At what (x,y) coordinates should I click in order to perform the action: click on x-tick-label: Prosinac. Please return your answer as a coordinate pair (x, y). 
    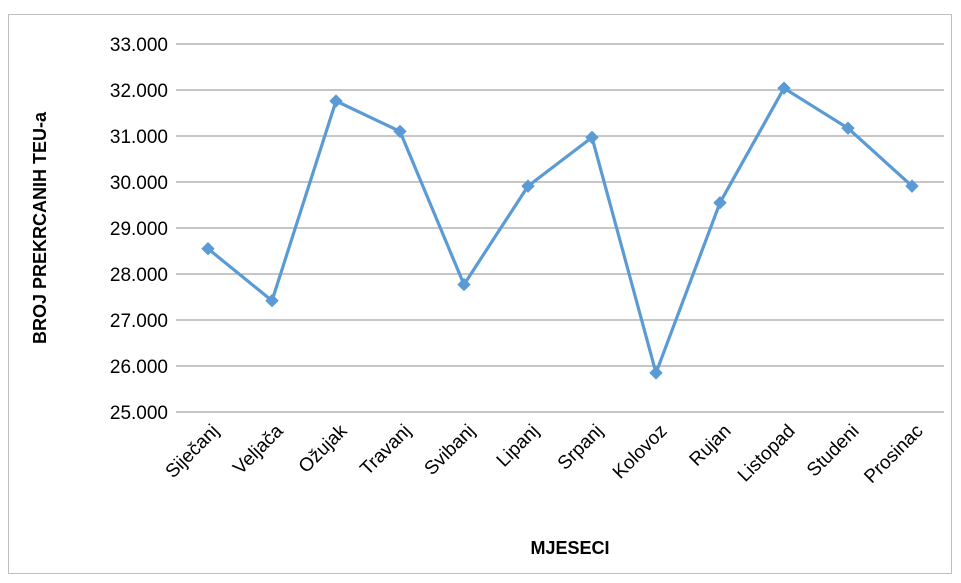
    Looking at the image, I should click on (893, 454).